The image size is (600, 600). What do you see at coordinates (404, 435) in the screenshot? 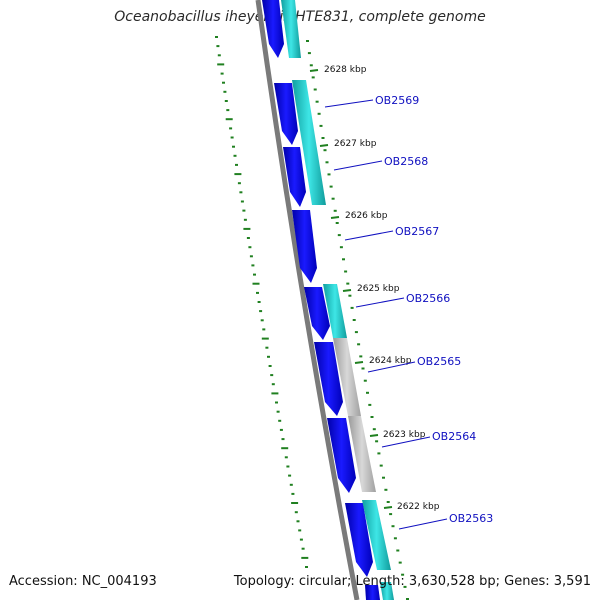
I see `scale-tick-label: 2623 kbp` at bounding box center [404, 435].